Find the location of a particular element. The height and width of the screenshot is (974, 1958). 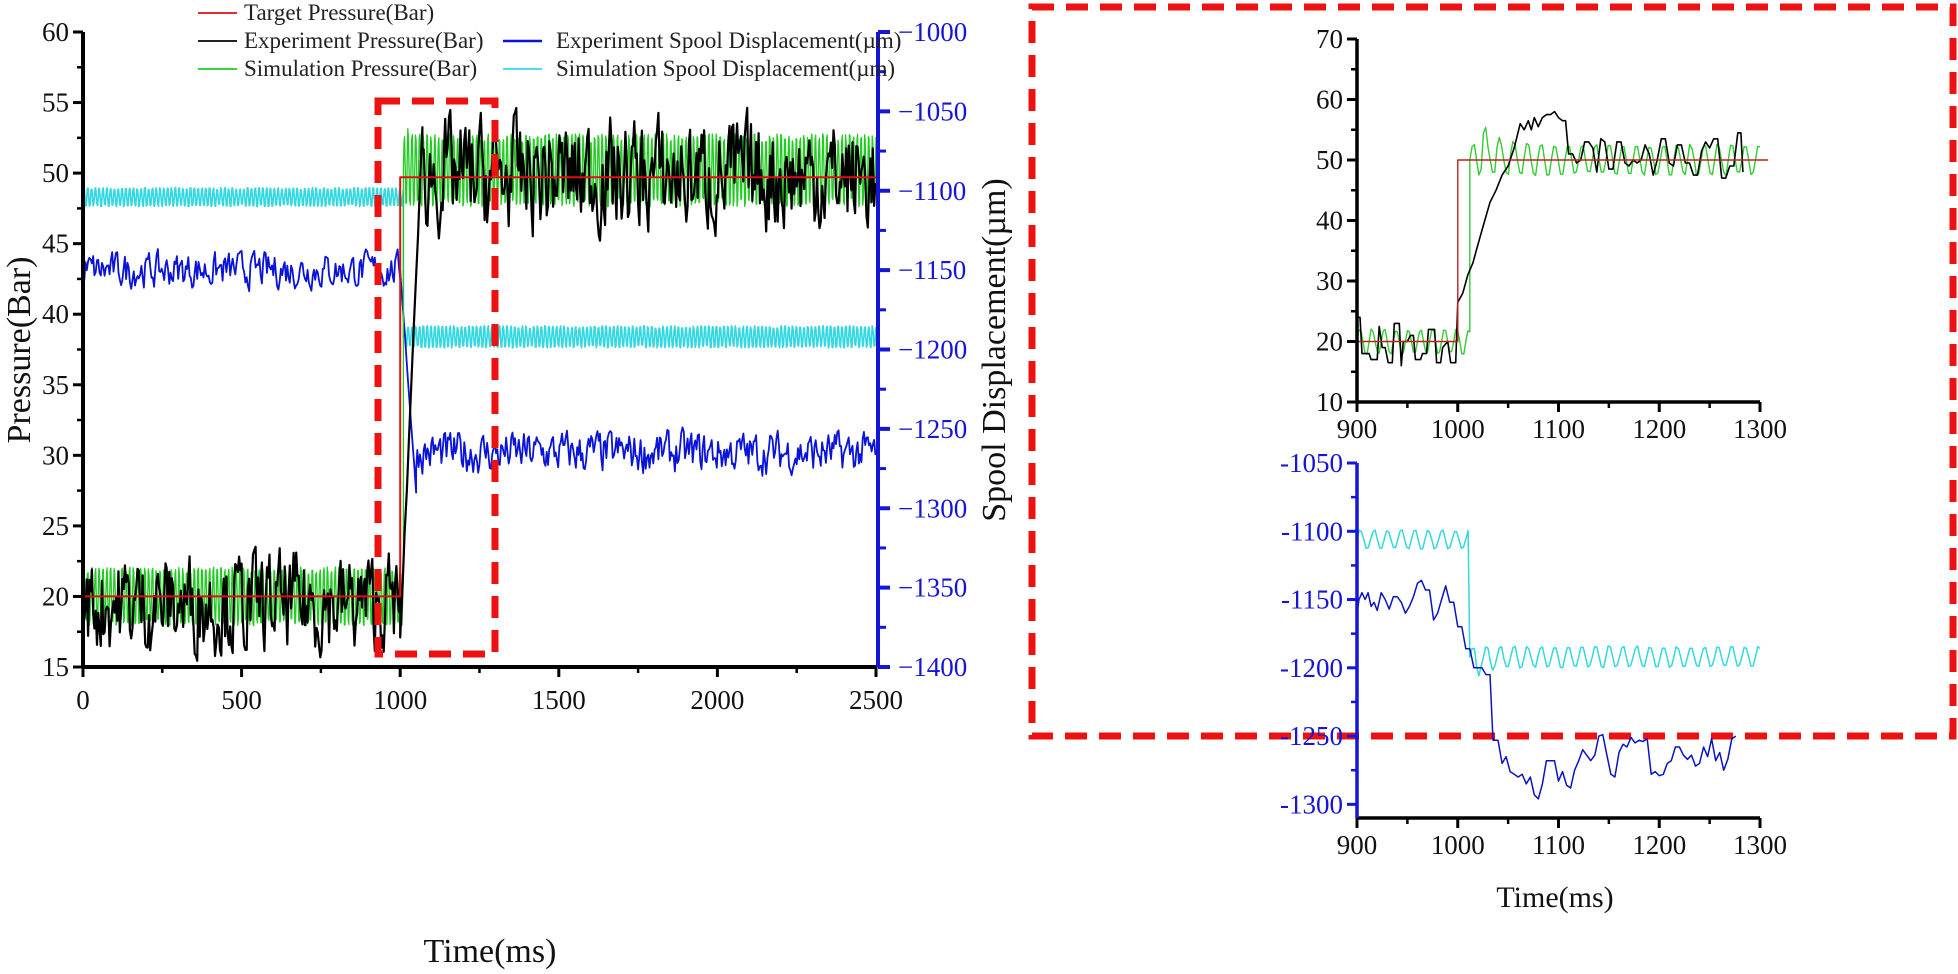

inset-spool-y-tick-label: -1250 is located at coordinates (1311, 736).